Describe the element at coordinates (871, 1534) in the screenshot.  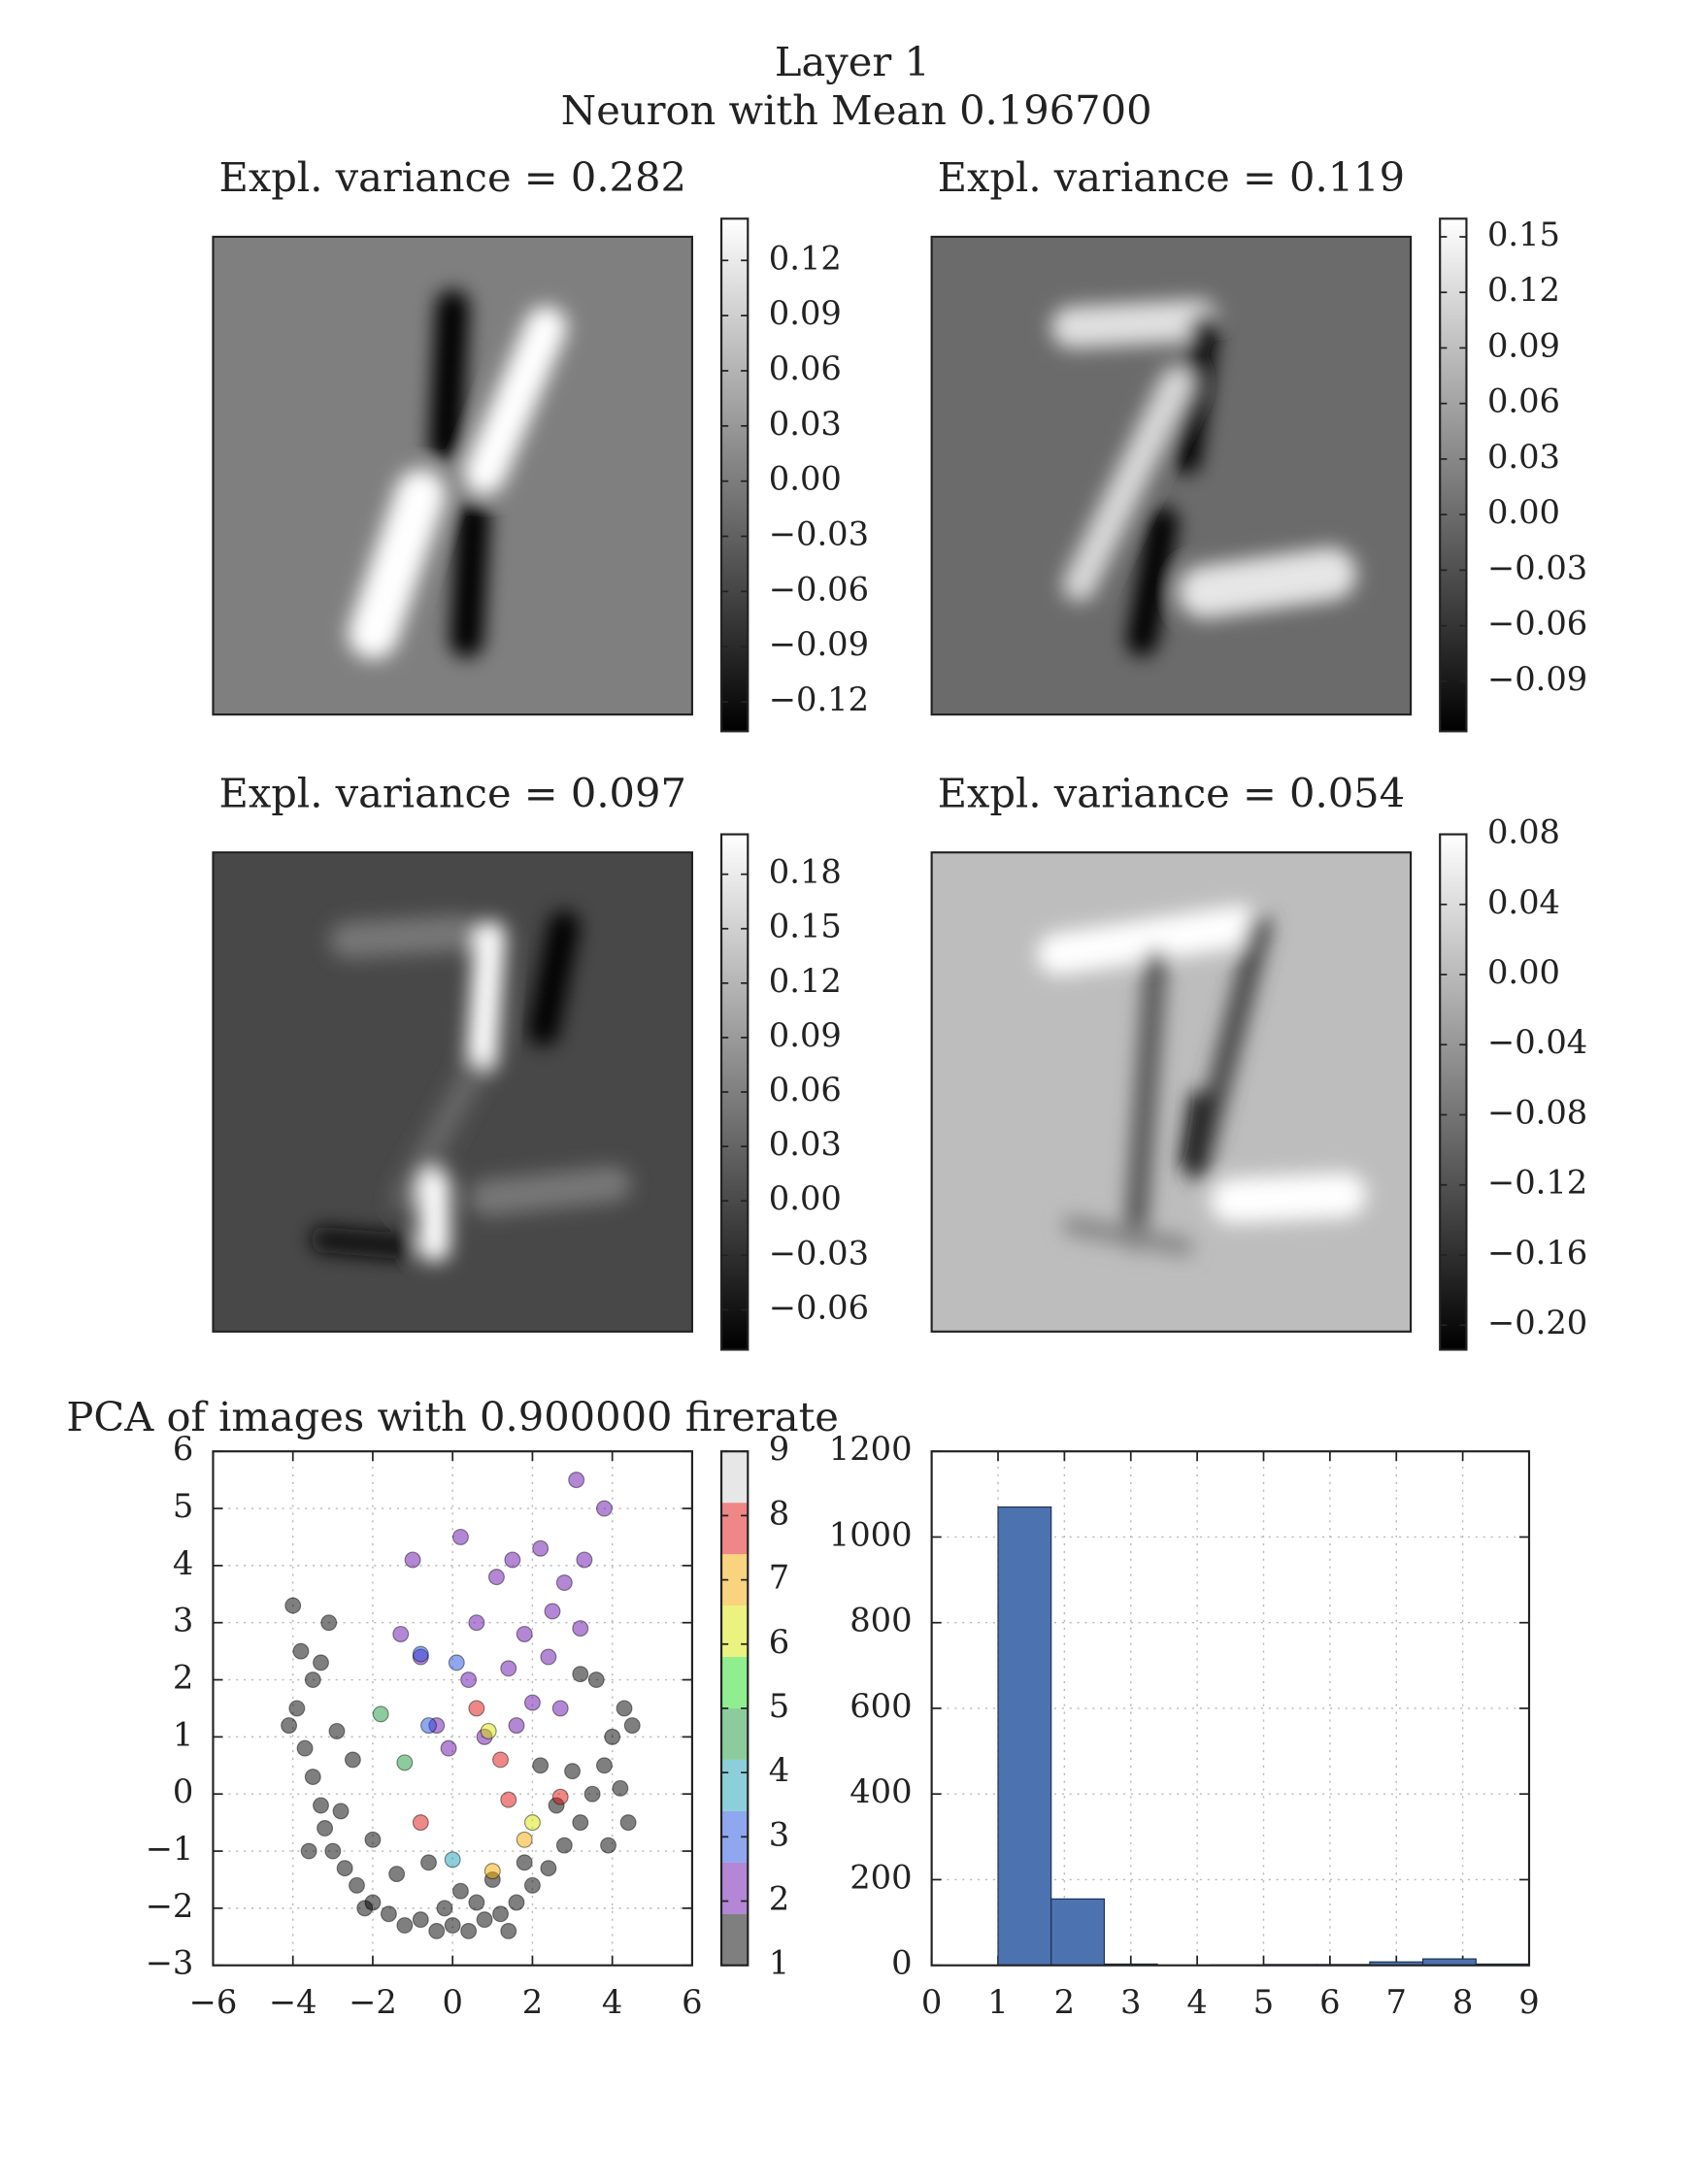
I see `y-tick-label: 1000` at that location.